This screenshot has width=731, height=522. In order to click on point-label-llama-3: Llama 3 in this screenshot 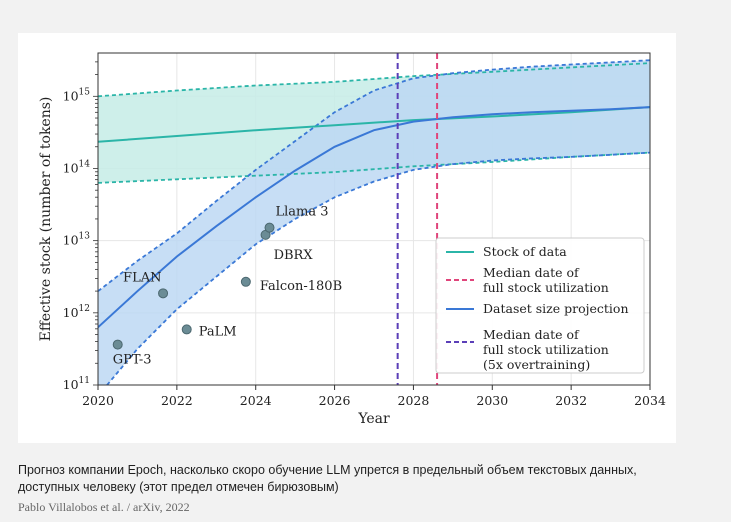, I will do `click(302, 212)`.